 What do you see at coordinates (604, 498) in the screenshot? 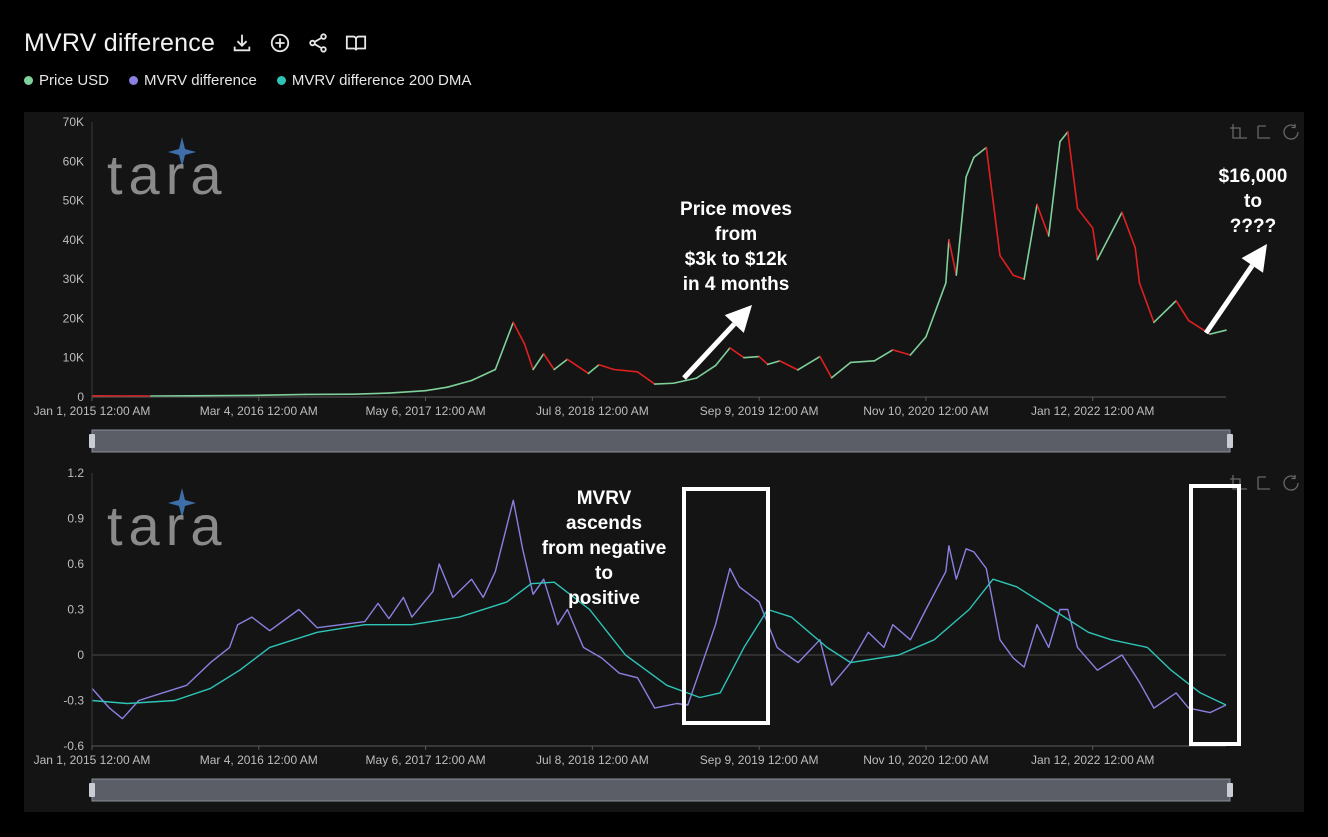
I see `mvrv-annotation: MVRV` at bounding box center [604, 498].